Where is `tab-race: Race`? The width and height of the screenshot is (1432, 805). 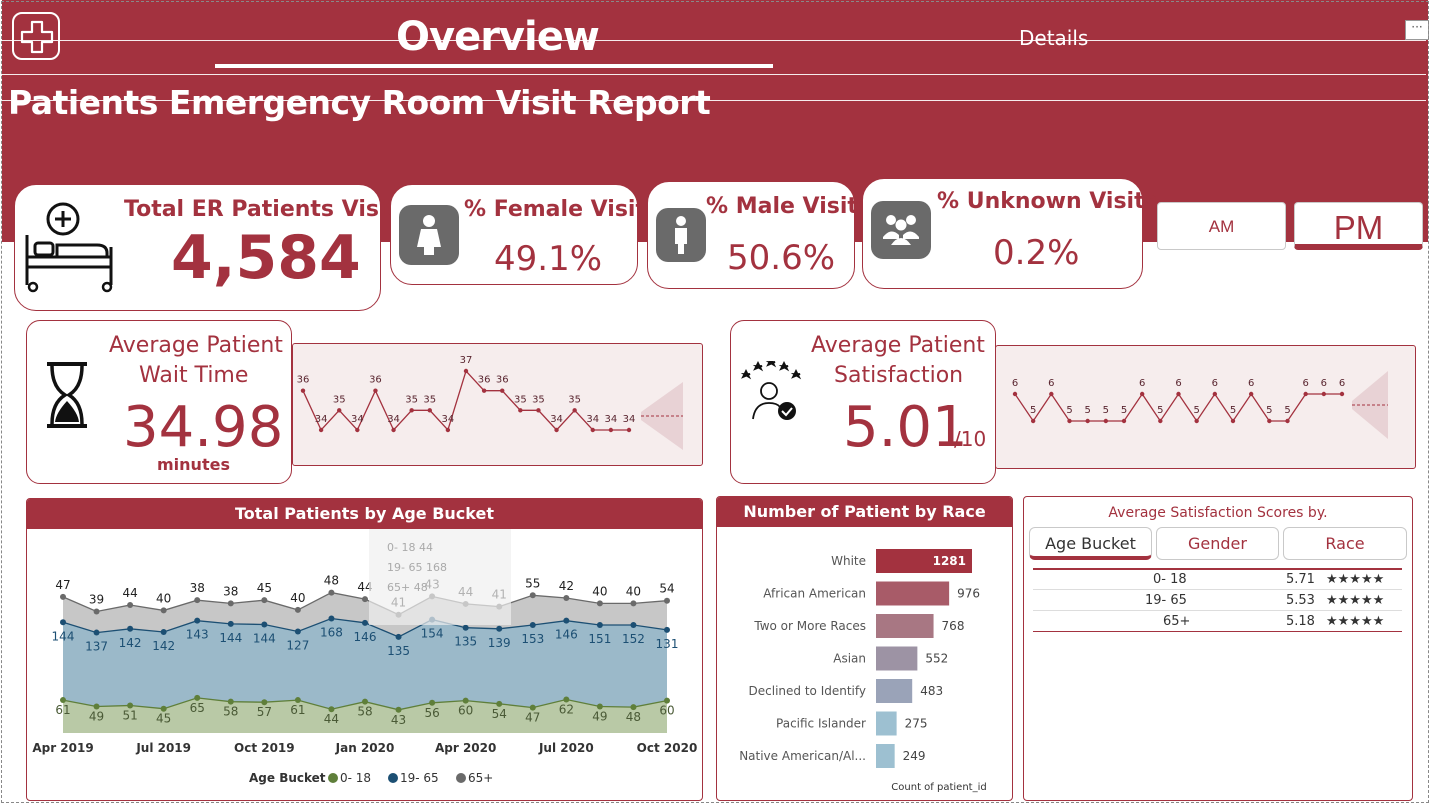 tab-race: Race is located at coordinates (1345, 543).